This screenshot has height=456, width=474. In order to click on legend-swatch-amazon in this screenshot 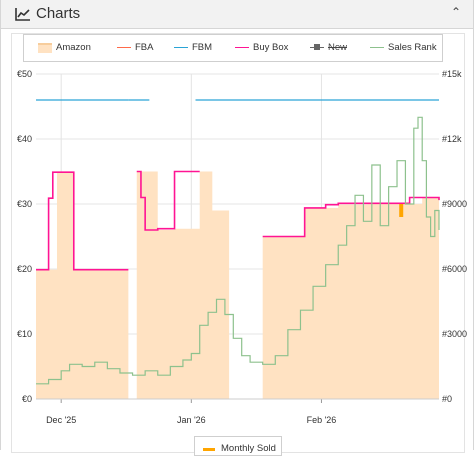, I will do `click(45, 47)`.